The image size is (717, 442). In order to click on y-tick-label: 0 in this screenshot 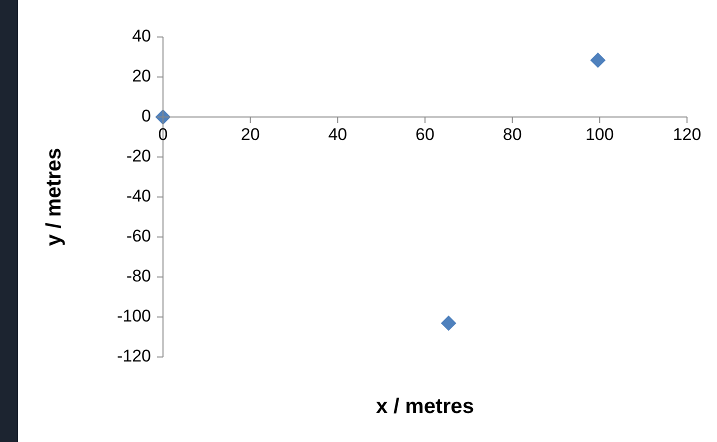, I will do `click(146, 116)`.